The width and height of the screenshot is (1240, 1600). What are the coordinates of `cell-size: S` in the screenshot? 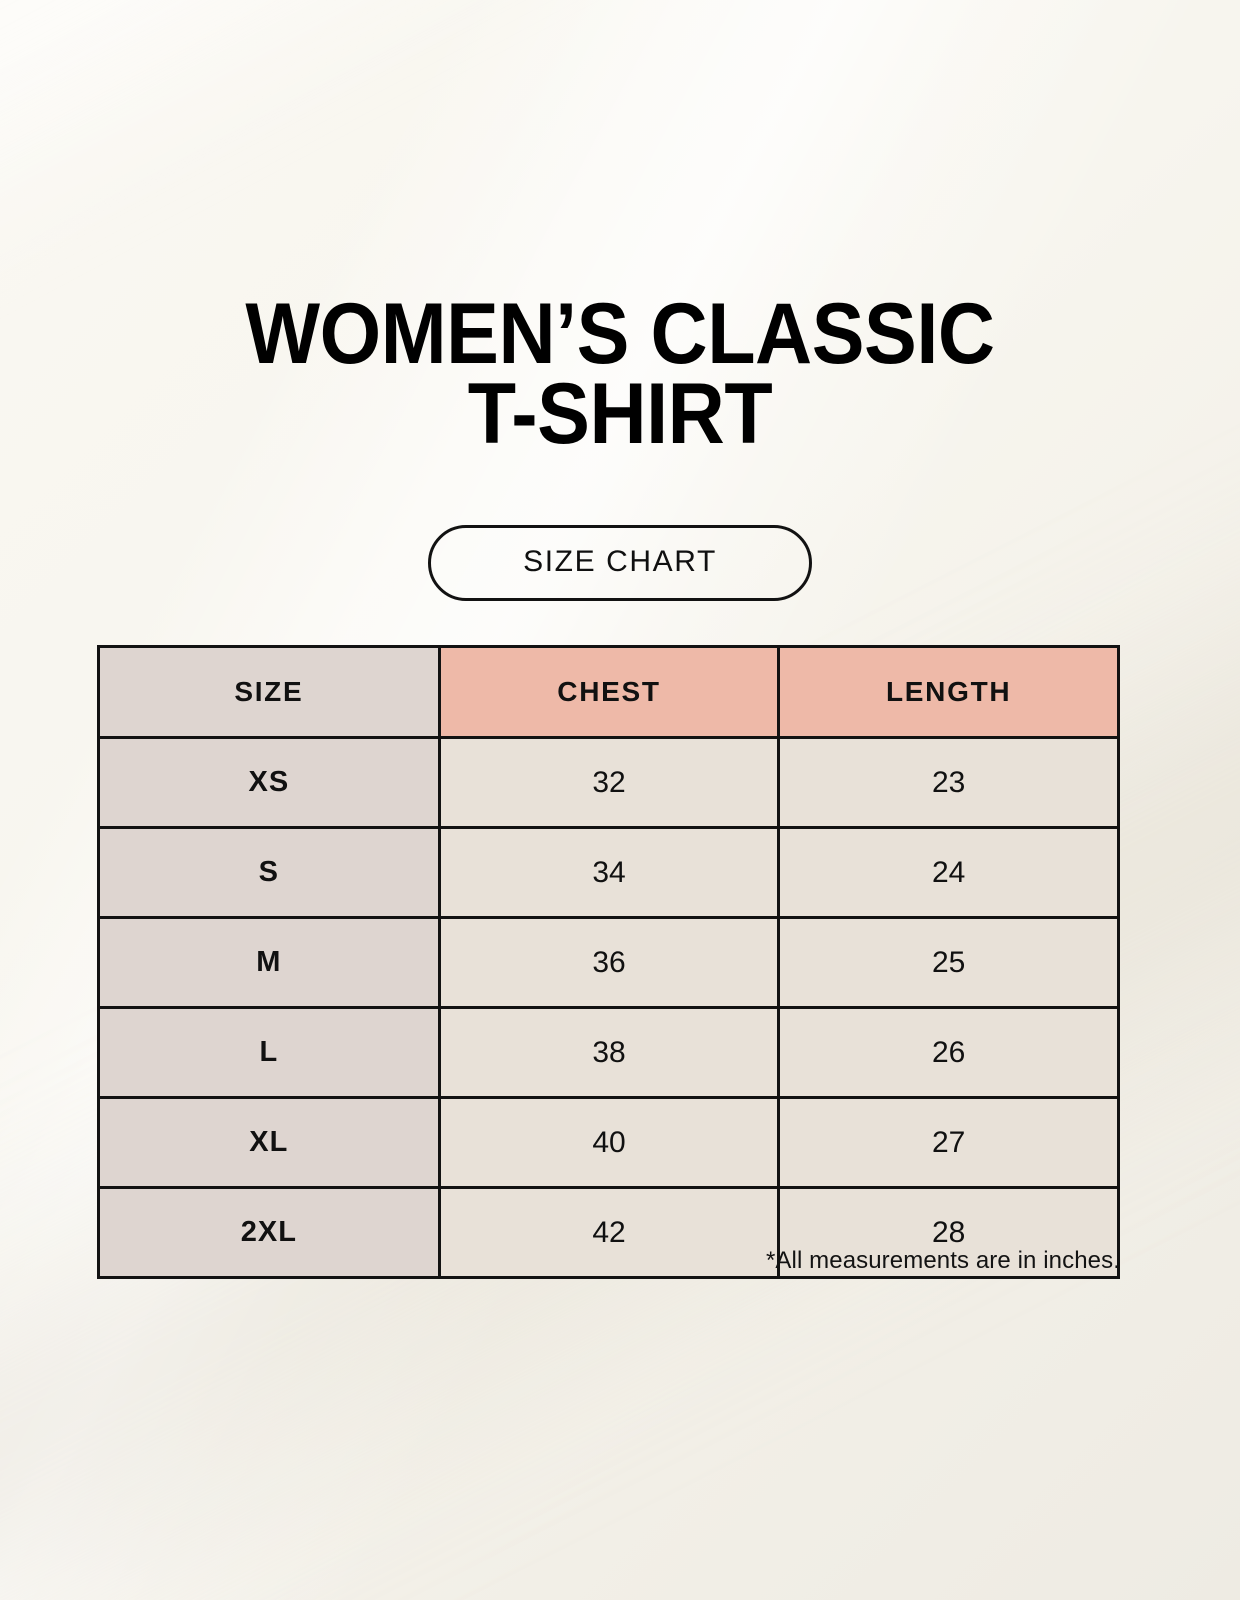 It's located at (269, 872).